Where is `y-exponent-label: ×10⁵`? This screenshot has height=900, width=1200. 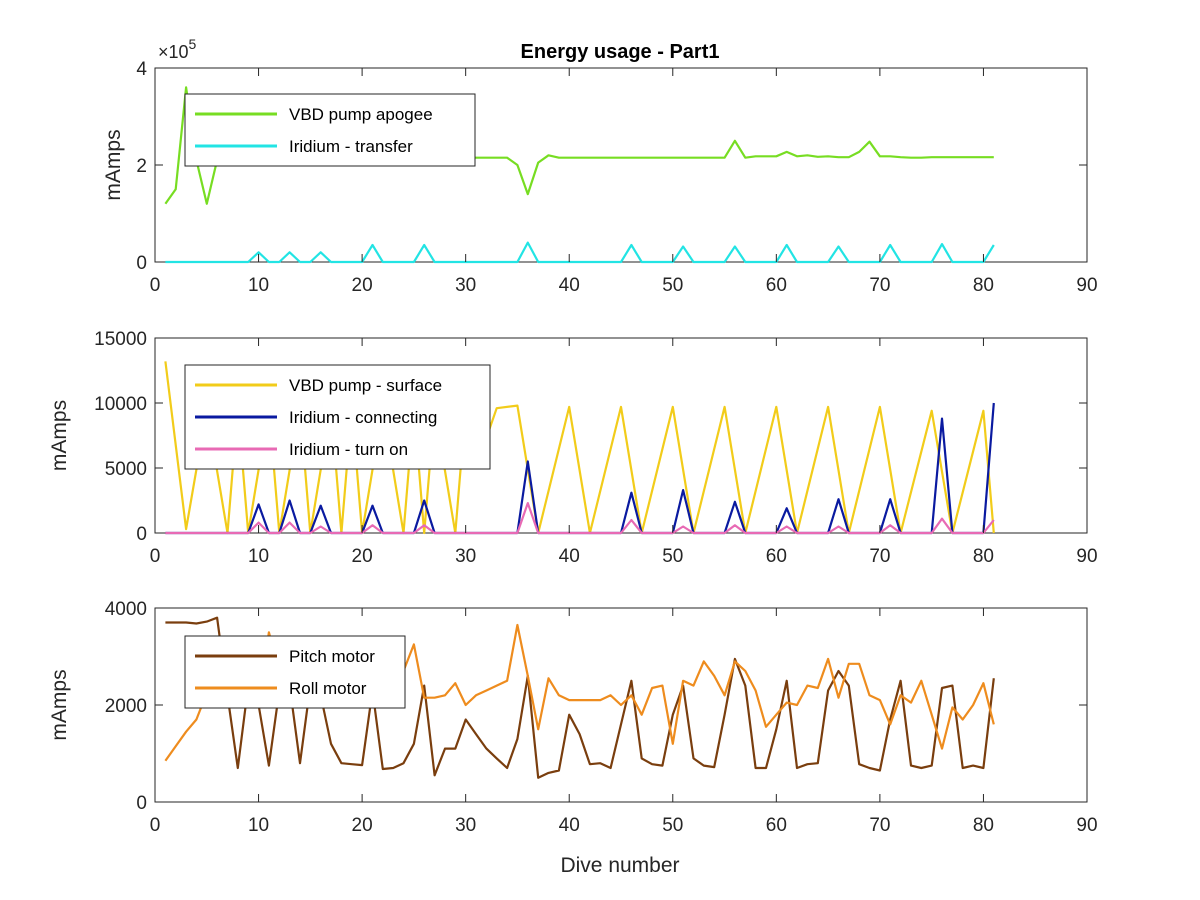
y-exponent-label: ×10⁵ is located at coordinates (177, 49).